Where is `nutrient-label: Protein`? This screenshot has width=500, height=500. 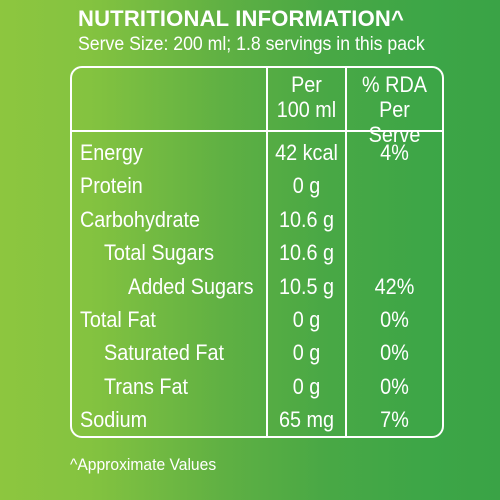 nutrient-label: Protein is located at coordinates (111, 186).